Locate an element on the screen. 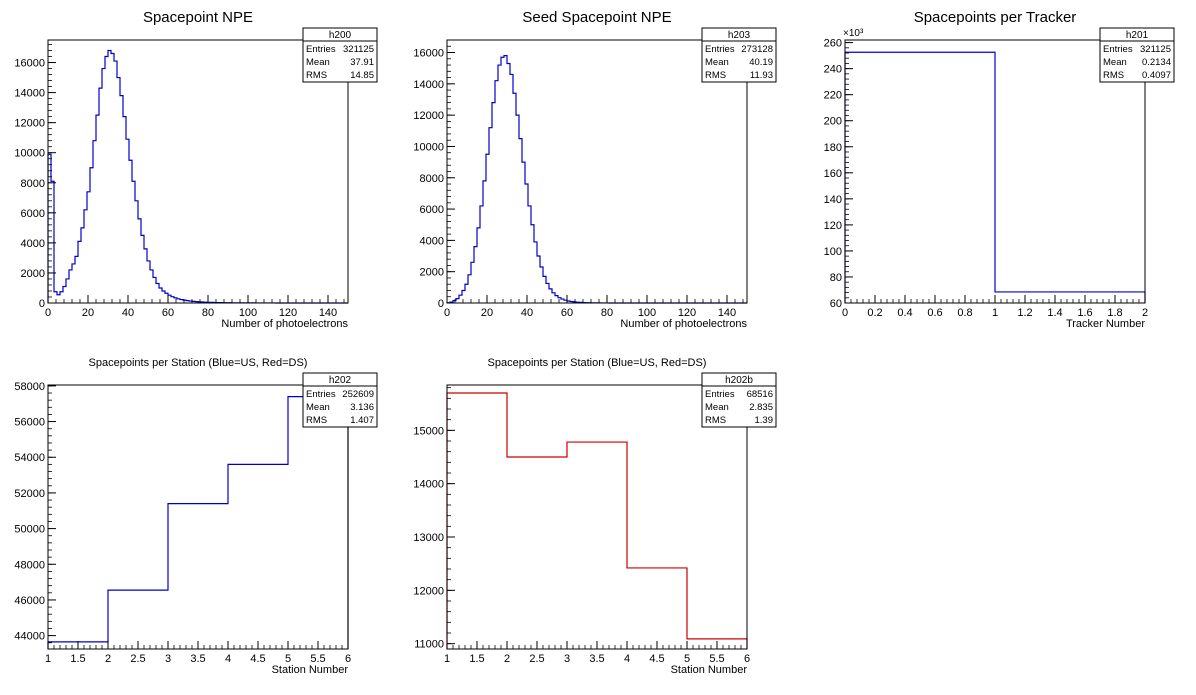 This screenshot has height=695, width=1196. x-tick-label: 0.4 is located at coordinates (904, 313).